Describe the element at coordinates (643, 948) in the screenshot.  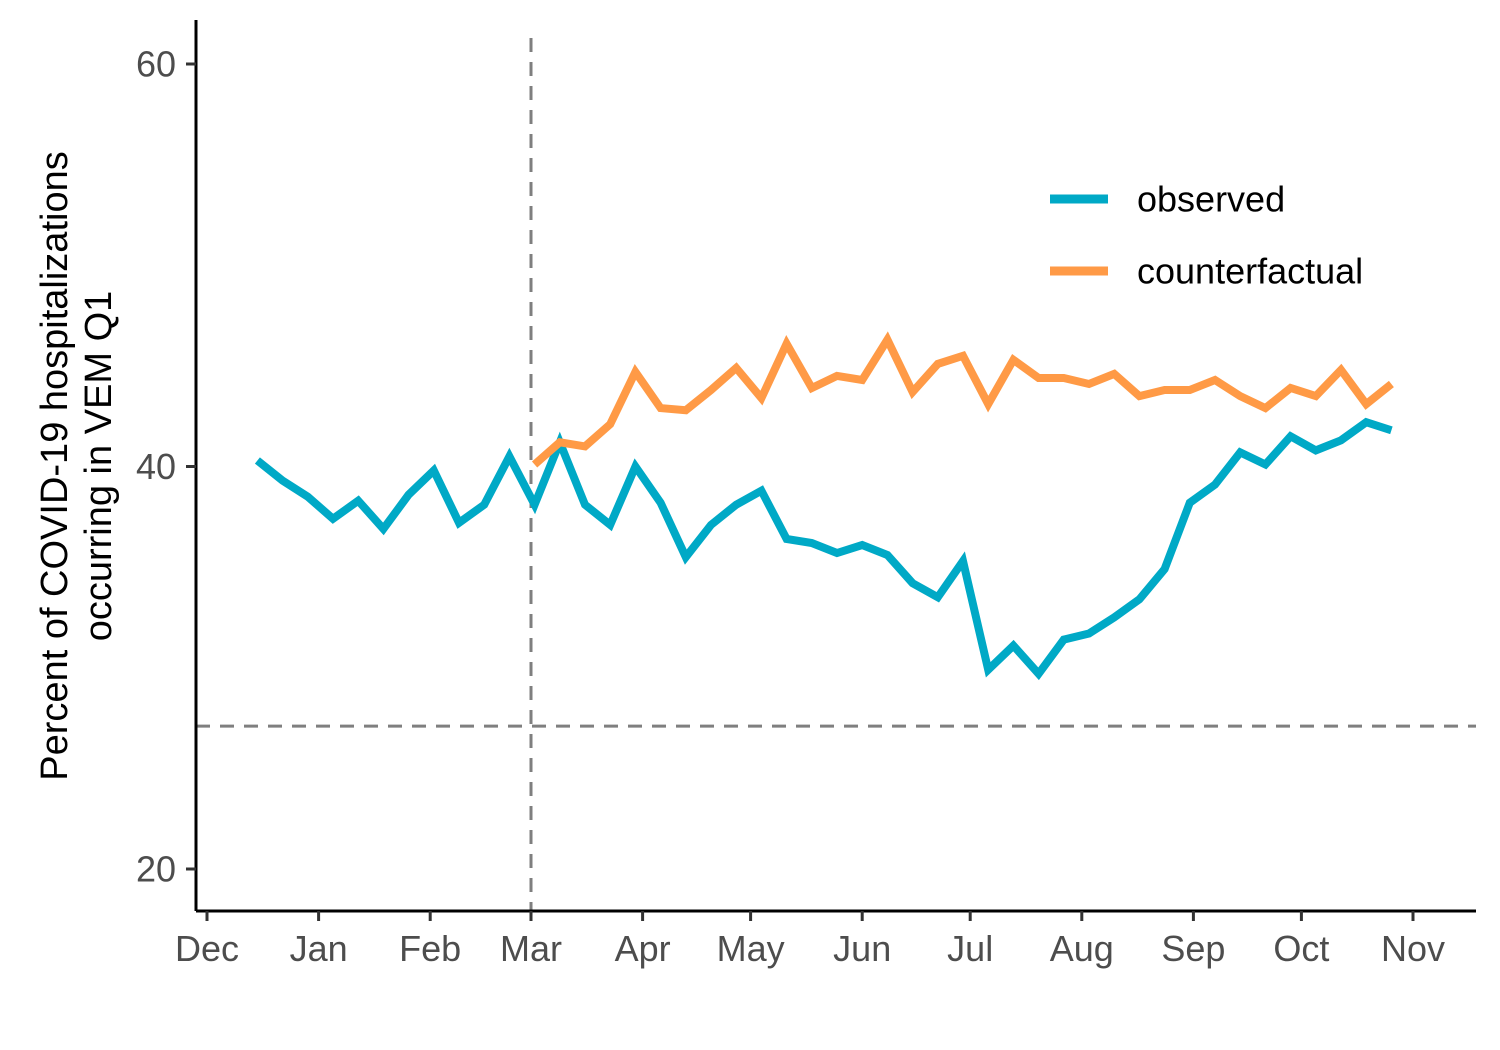
I see `x-tick-label: Apr` at that location.